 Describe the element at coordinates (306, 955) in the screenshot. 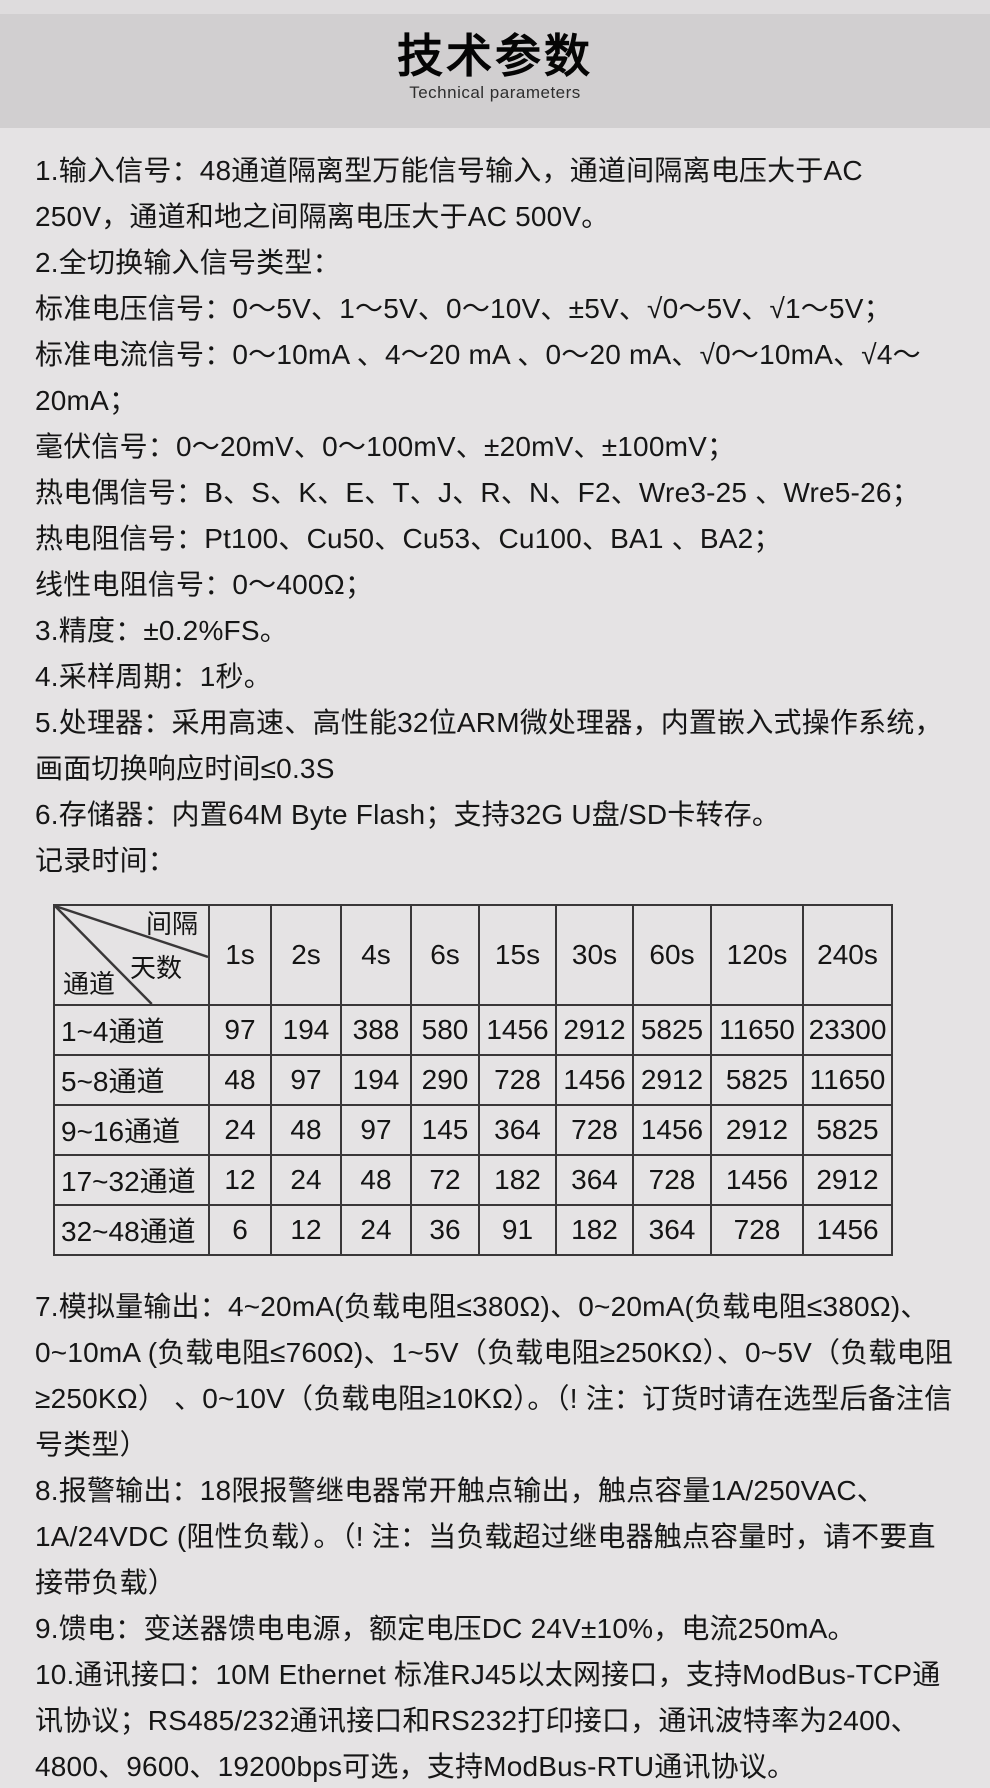

I see `interval-column-header: 2s` at that location.